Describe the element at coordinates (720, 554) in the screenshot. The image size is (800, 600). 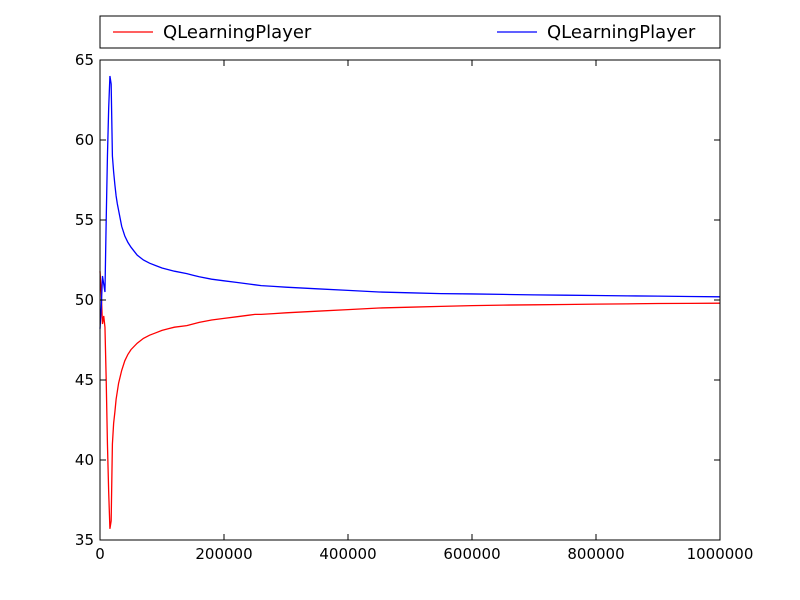
I see `x-tick-label: 1000000` at that location.